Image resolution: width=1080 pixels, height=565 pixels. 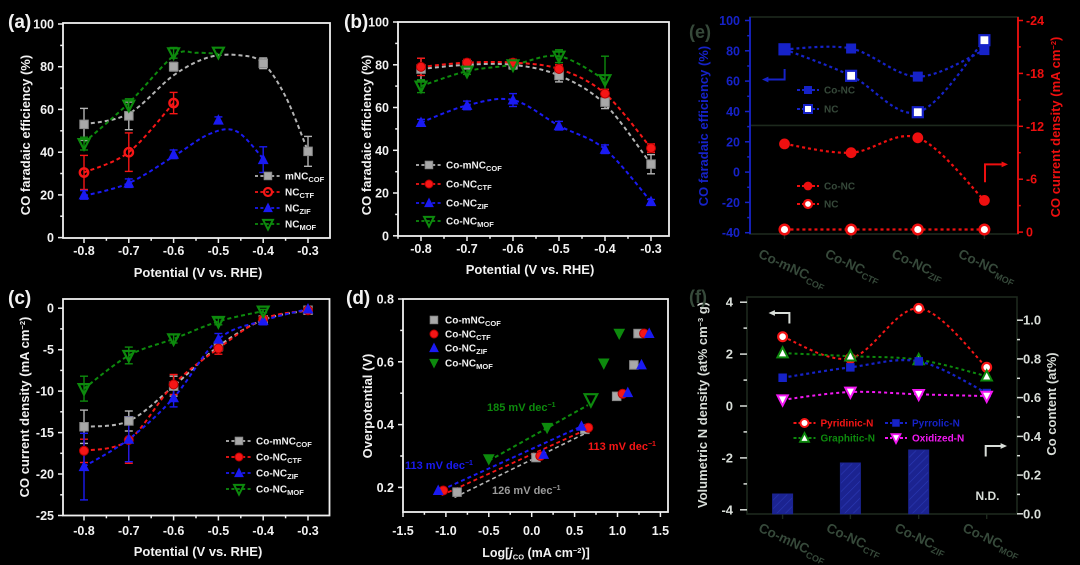 What do you see at coordinates (305, 178) in the screenshot?
I see `svg-text: mNCCOF` at bounding box center [305, 178].